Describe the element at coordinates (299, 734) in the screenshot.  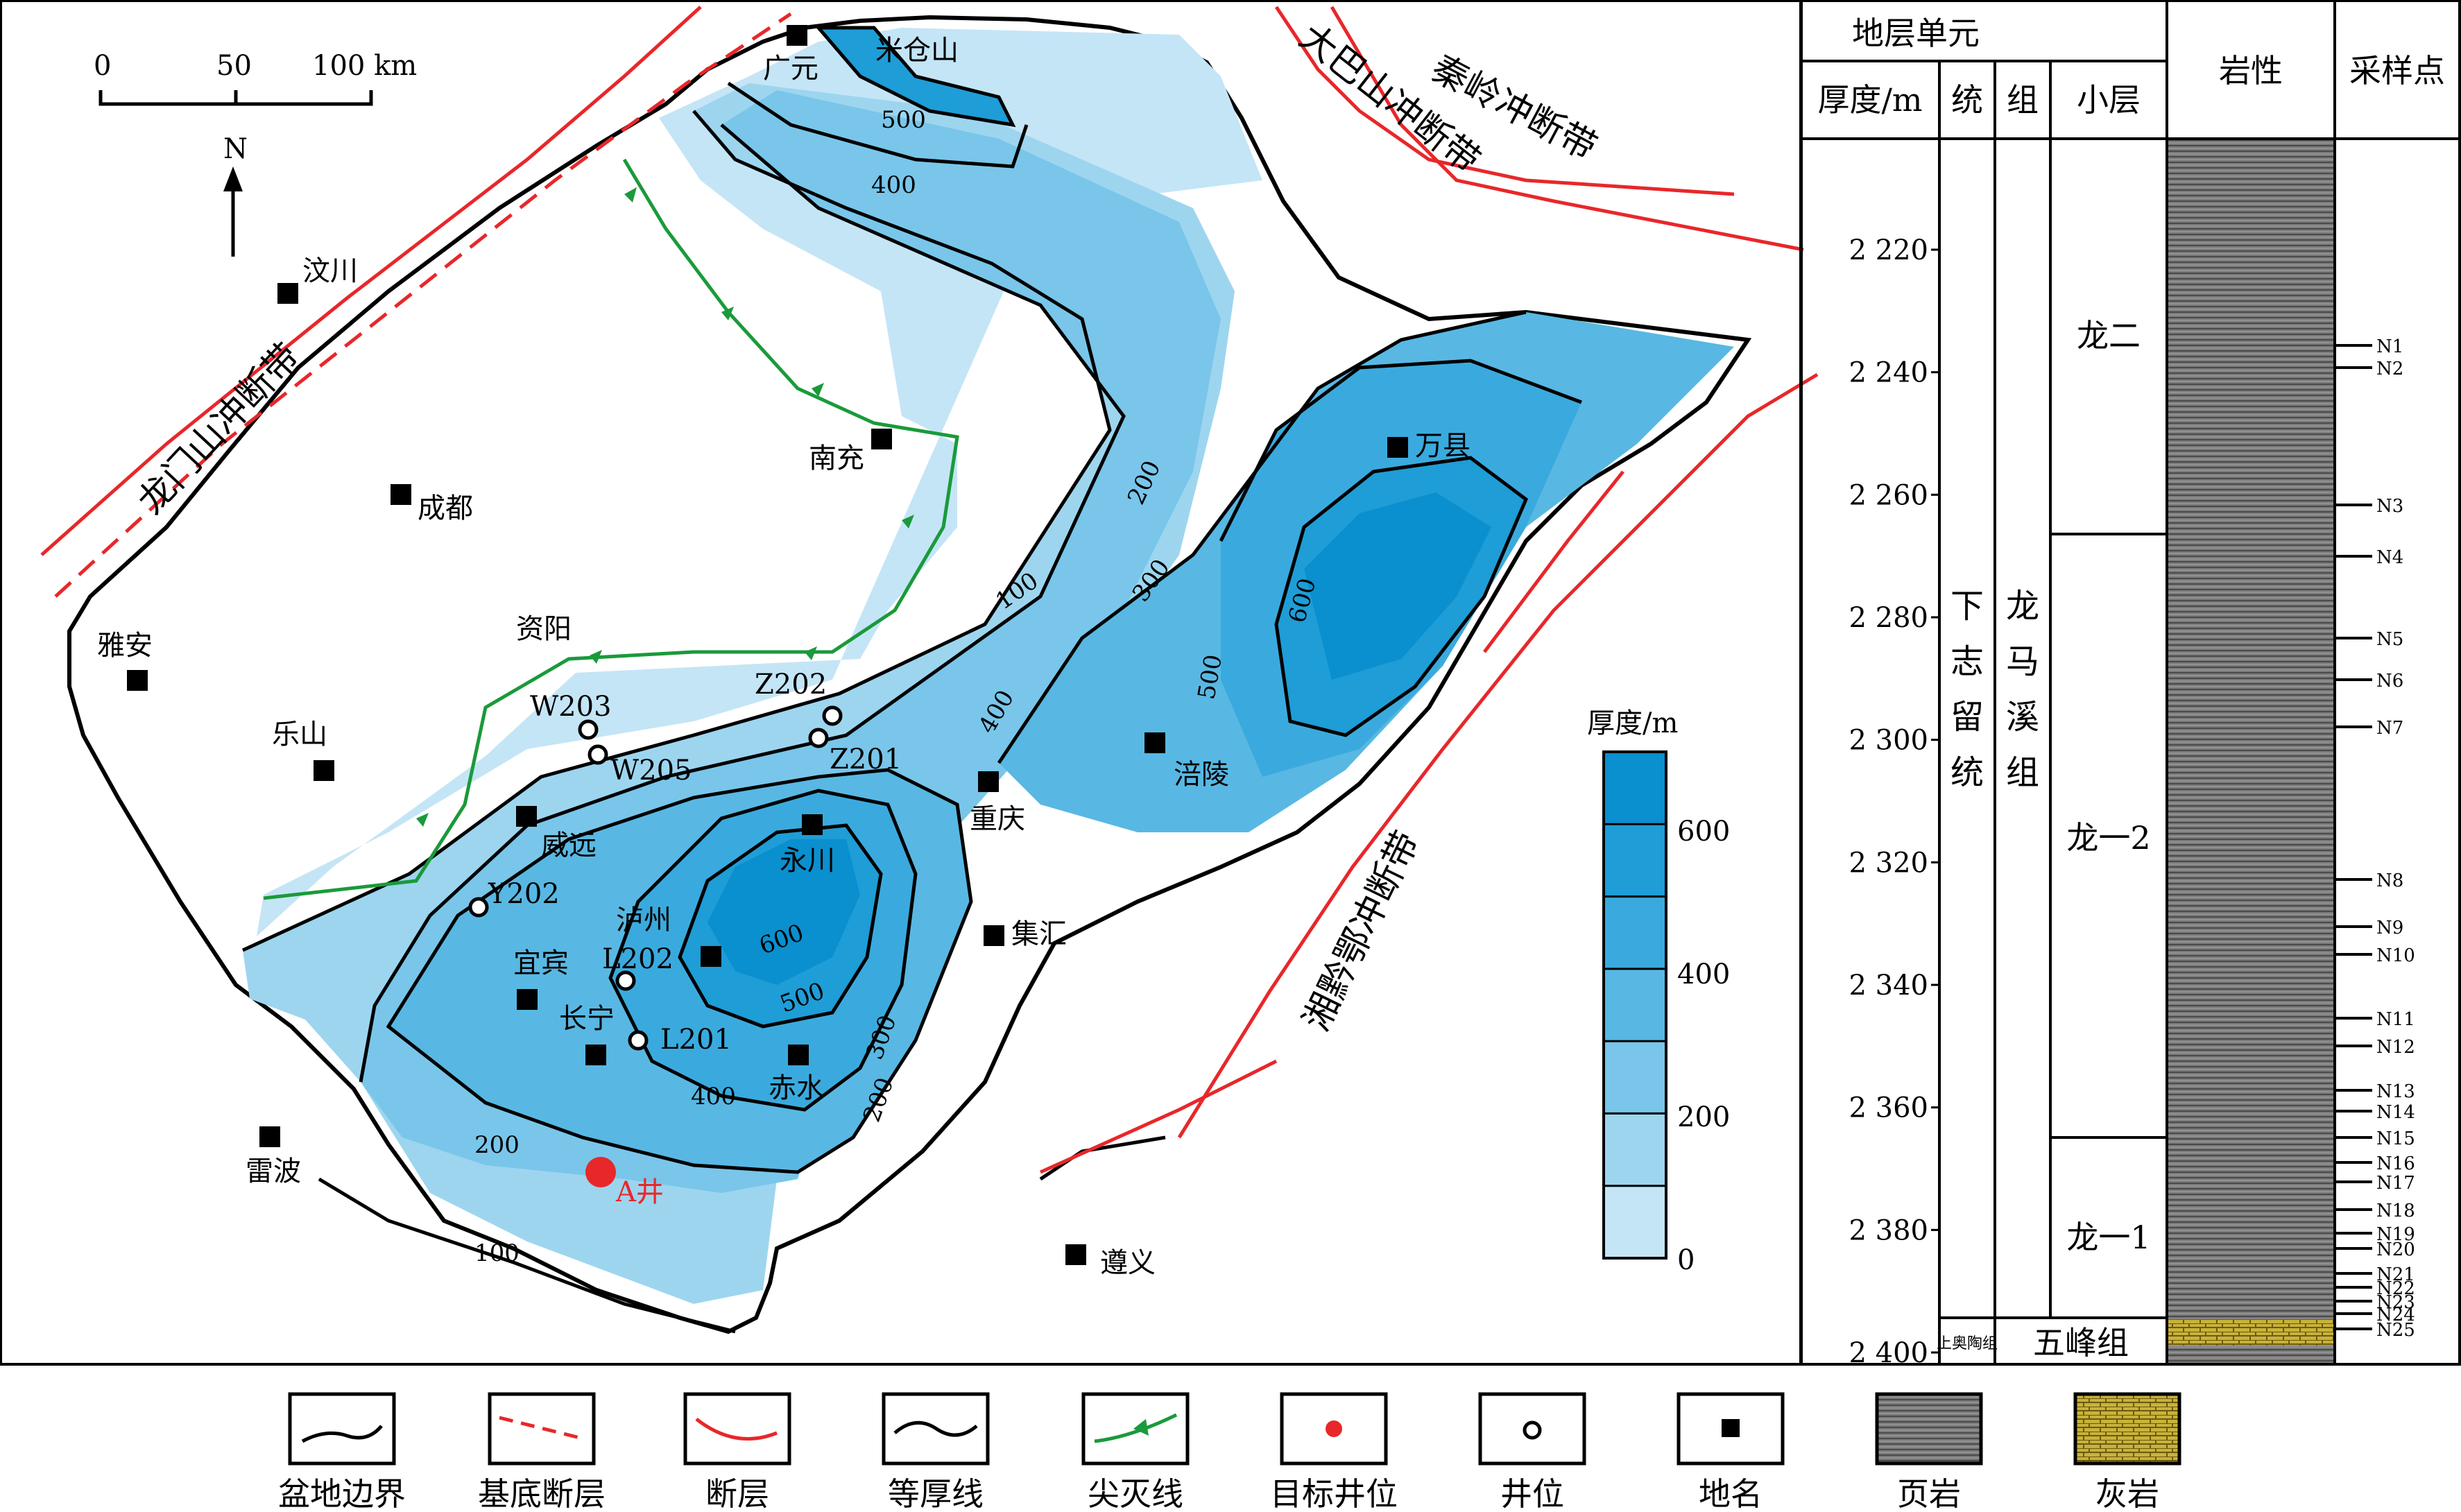
I see `city-label-leshan: 乐山` at that location.